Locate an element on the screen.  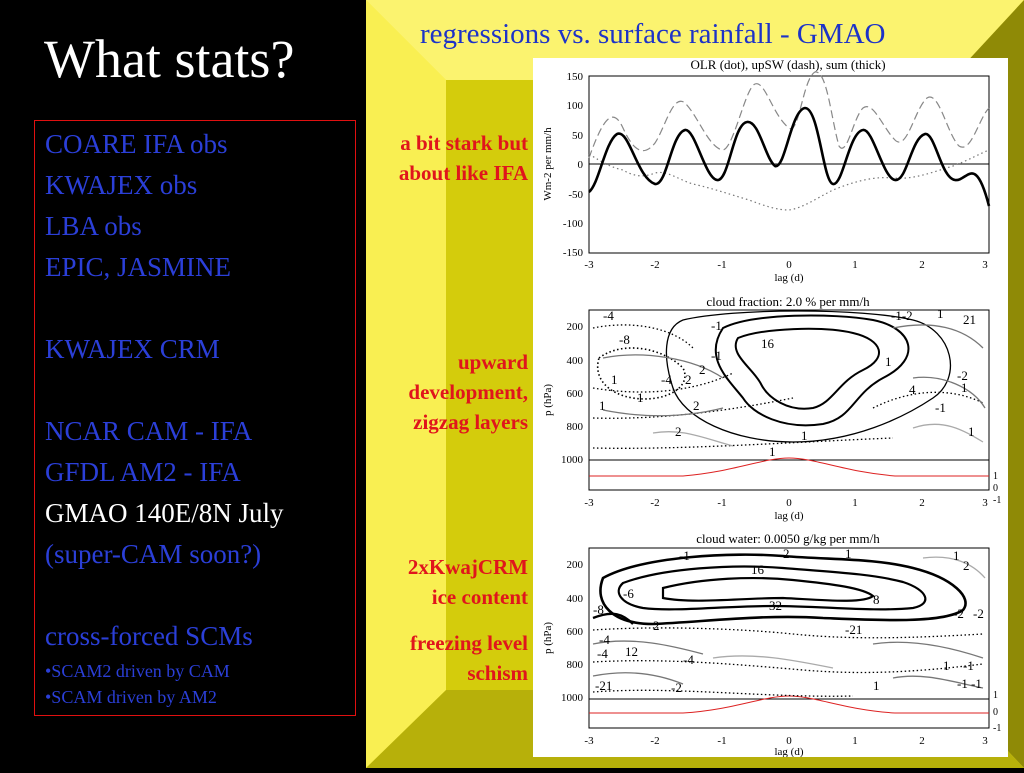
list-item: (super-CAM soon?) is located at coordinates (153, 554).